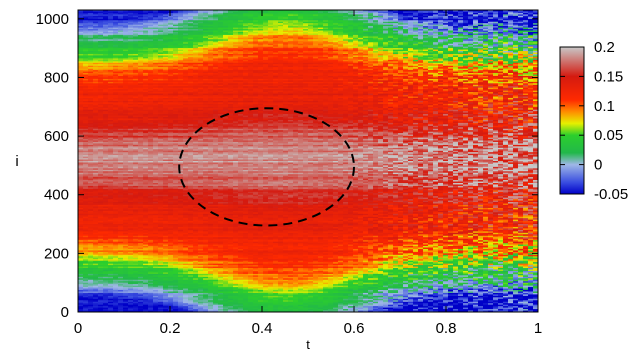 The image size is (631, 349). What do you see at coordinates (604, 106) in the screenshot?
I see `colorbar-tick-label: 0.1` at bounding box center [604, 106].